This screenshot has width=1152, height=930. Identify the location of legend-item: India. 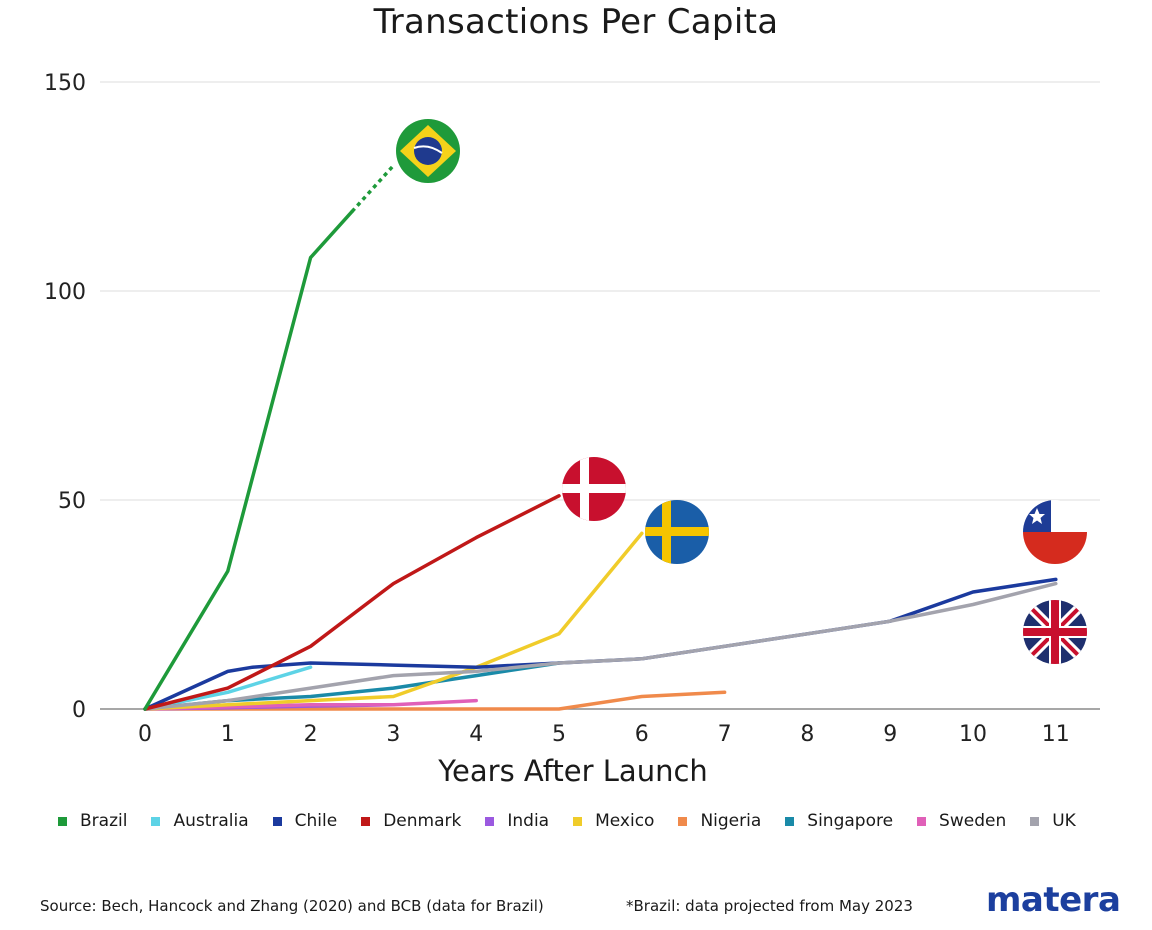
(517, 821).